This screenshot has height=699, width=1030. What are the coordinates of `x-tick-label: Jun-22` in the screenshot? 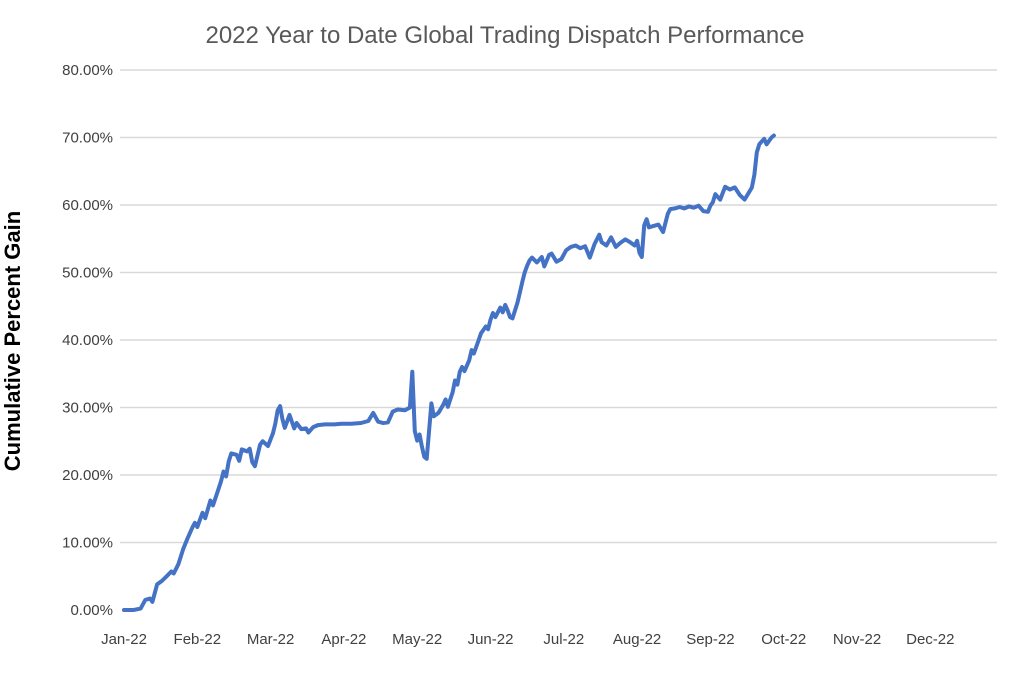 It's located at (491, 639).